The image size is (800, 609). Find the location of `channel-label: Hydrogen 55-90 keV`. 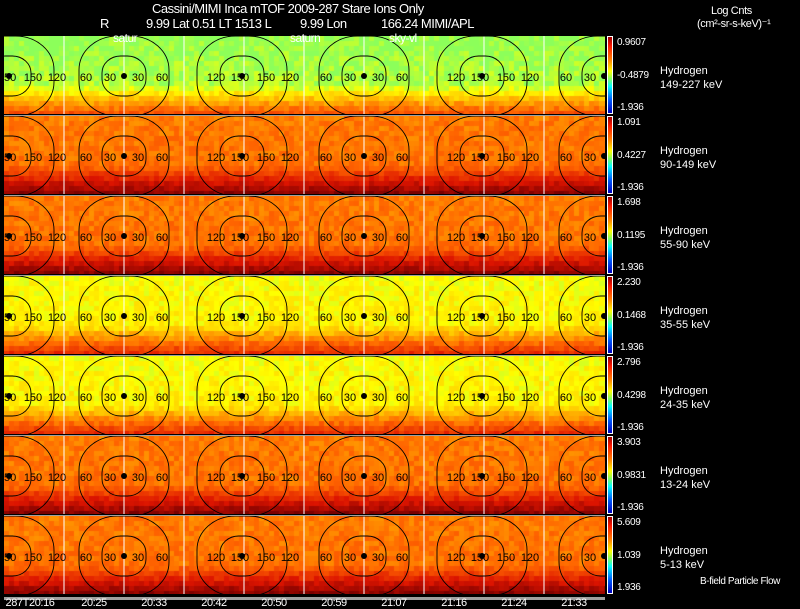

channel-label: Hydrogen 55-90 keV is located at coordinates (685, 238).